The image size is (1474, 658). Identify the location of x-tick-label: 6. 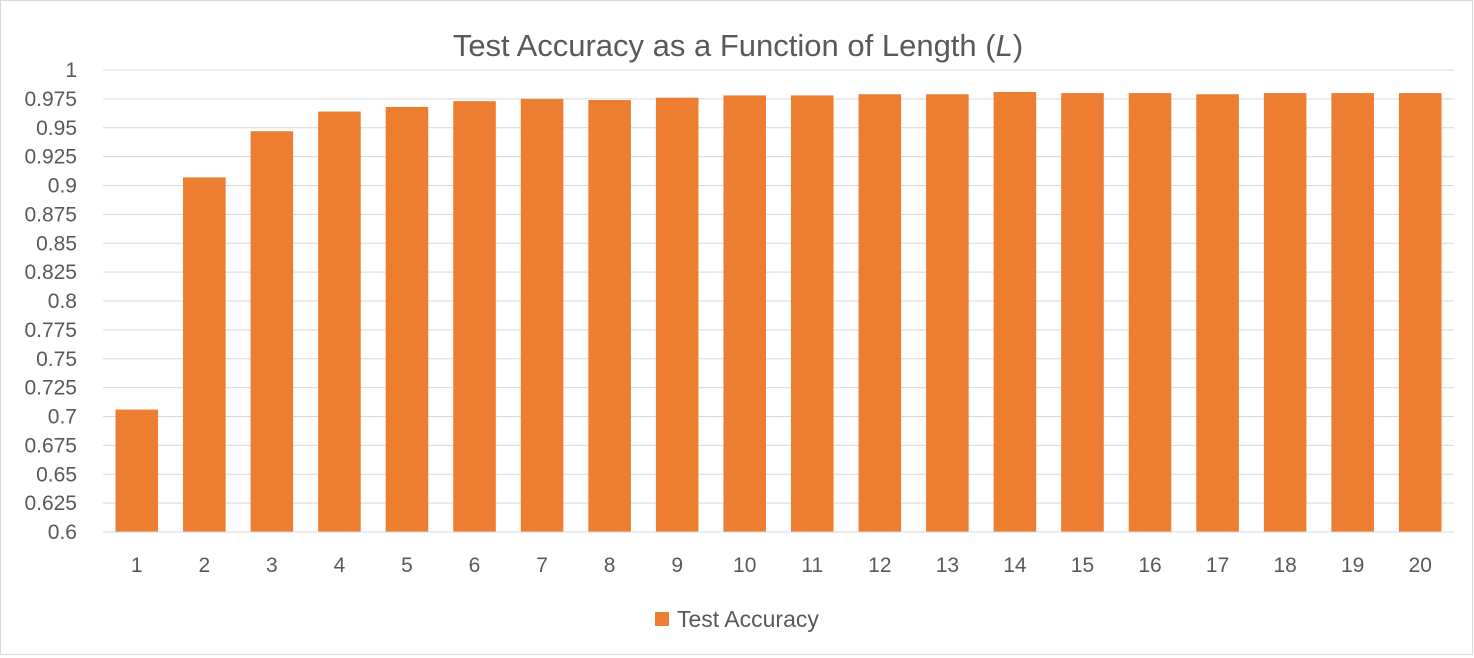
(475, 565).